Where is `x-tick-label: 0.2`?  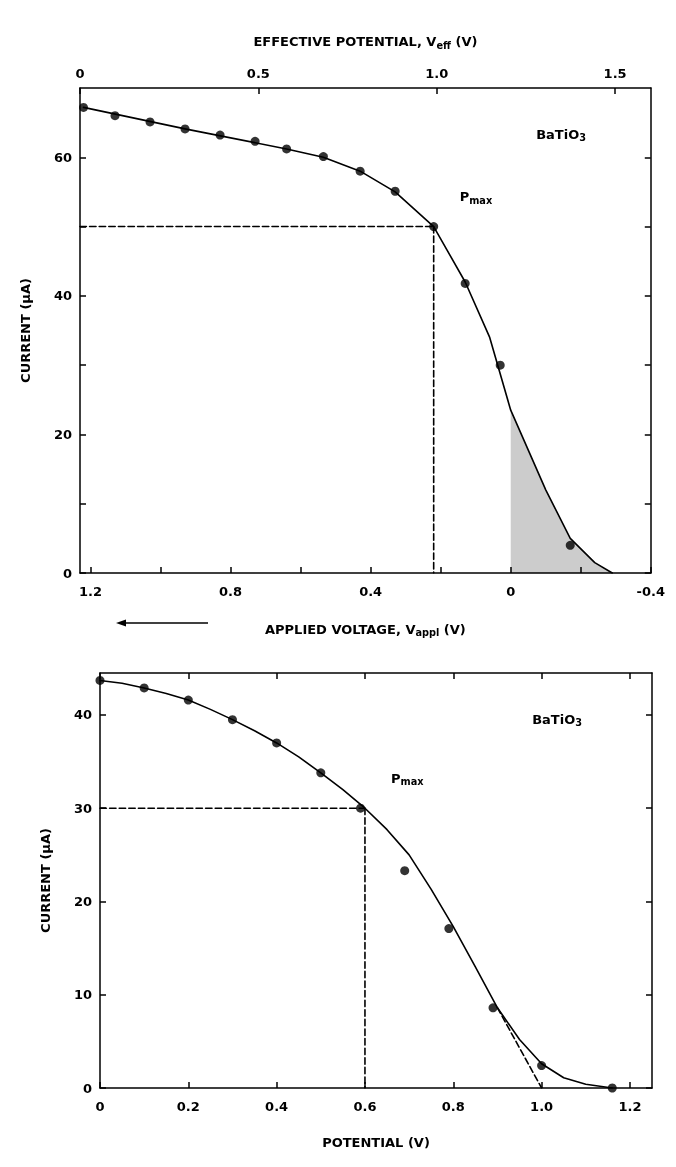
x-tick-label: 0.2 is located at coordinates (188, 1106).